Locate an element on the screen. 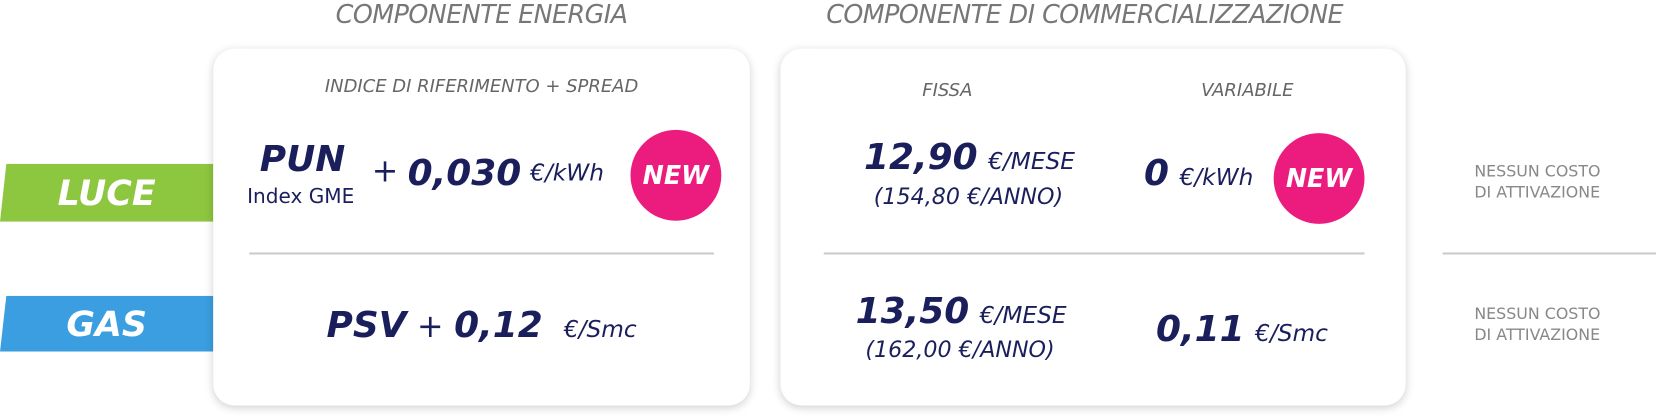  spread: 0,030 is located at coordinates (464, 173).